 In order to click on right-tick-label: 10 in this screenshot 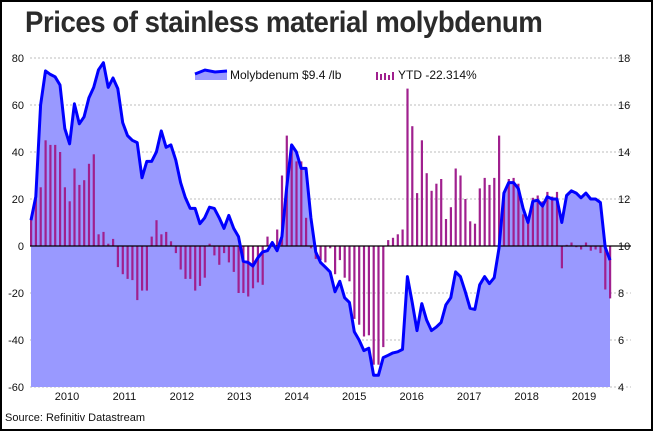, I will do `click(624, 247)`.